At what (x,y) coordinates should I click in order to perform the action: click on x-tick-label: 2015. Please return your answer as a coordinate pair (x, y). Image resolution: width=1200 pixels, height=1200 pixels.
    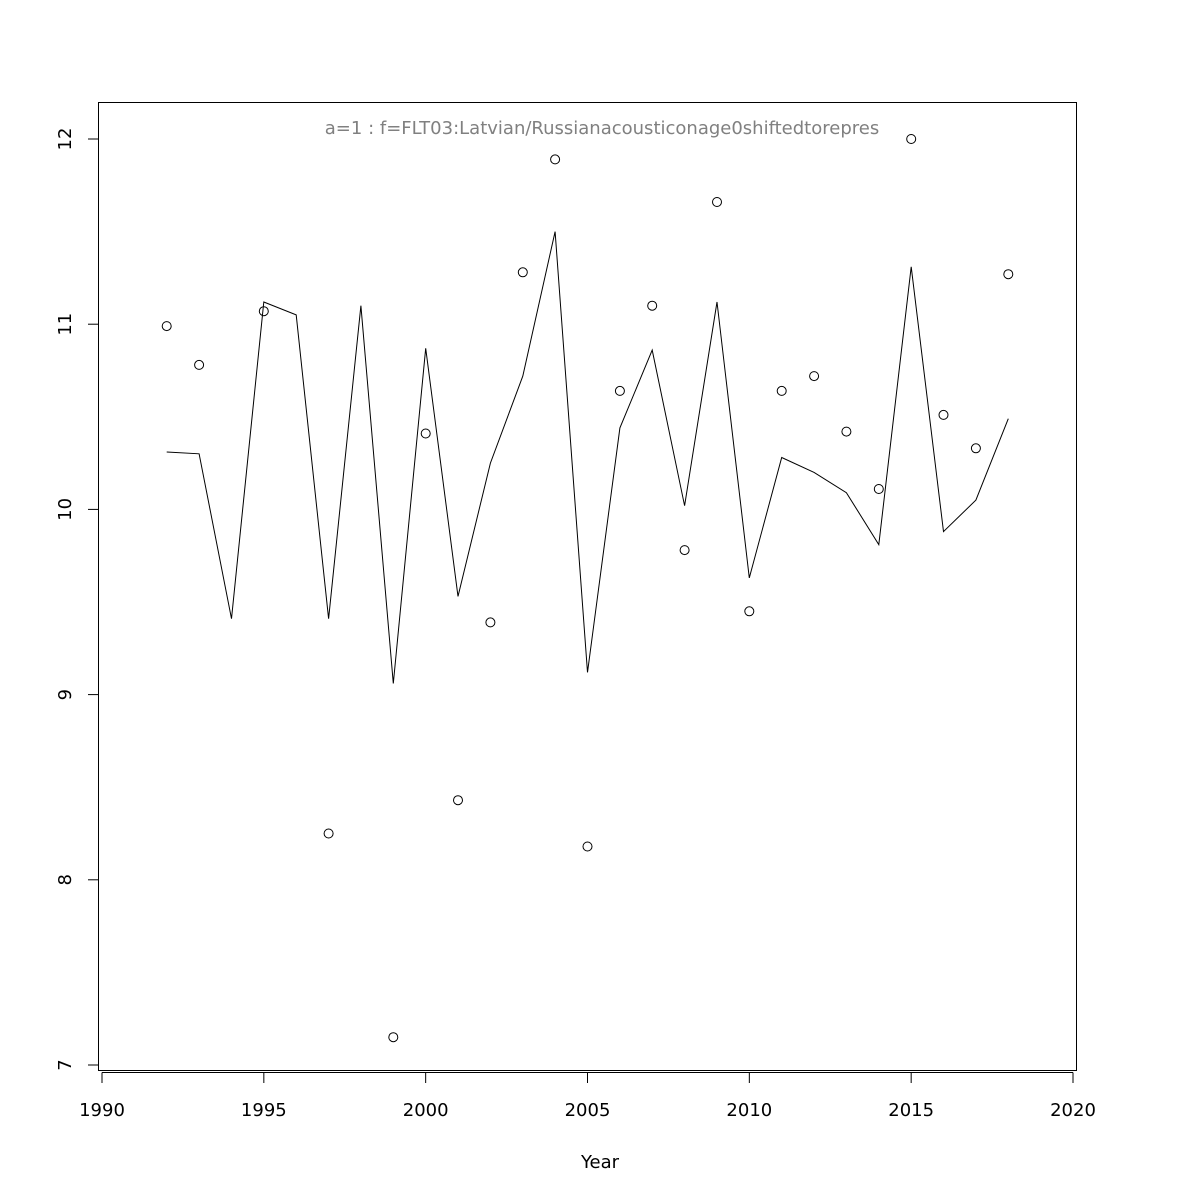
    Looking at the image, I should click on (911, 1110).